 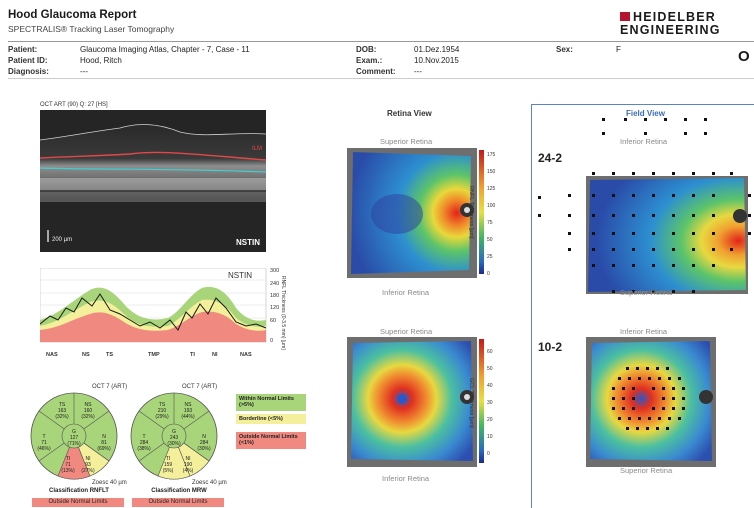 What do you see at coordinates (490, 369) in the screenshot?
I see `gcl-cbar-50: 50` at bounding box center [490, 369].